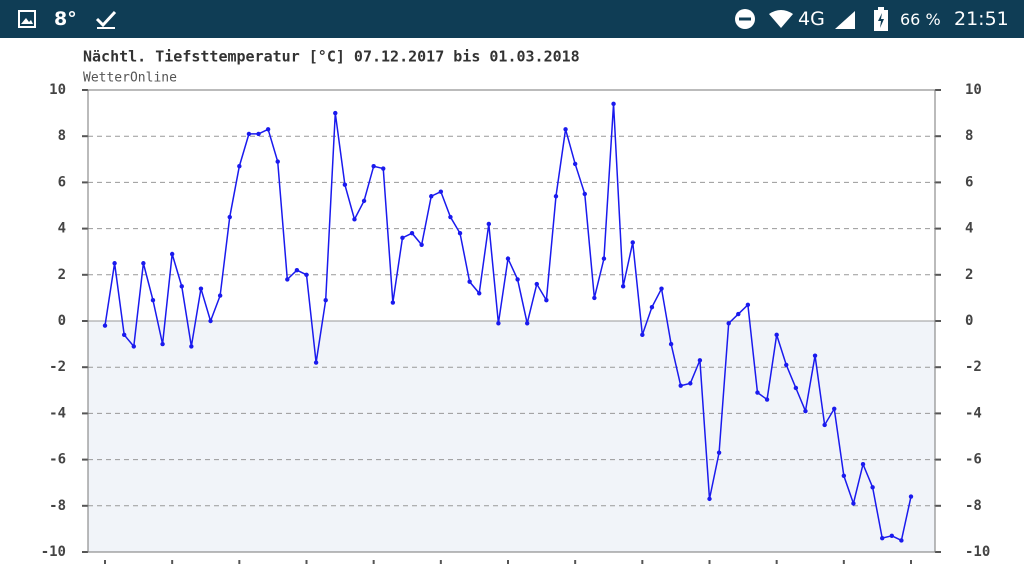  I want to click on y-tick-label: 10, so click(57, 90).